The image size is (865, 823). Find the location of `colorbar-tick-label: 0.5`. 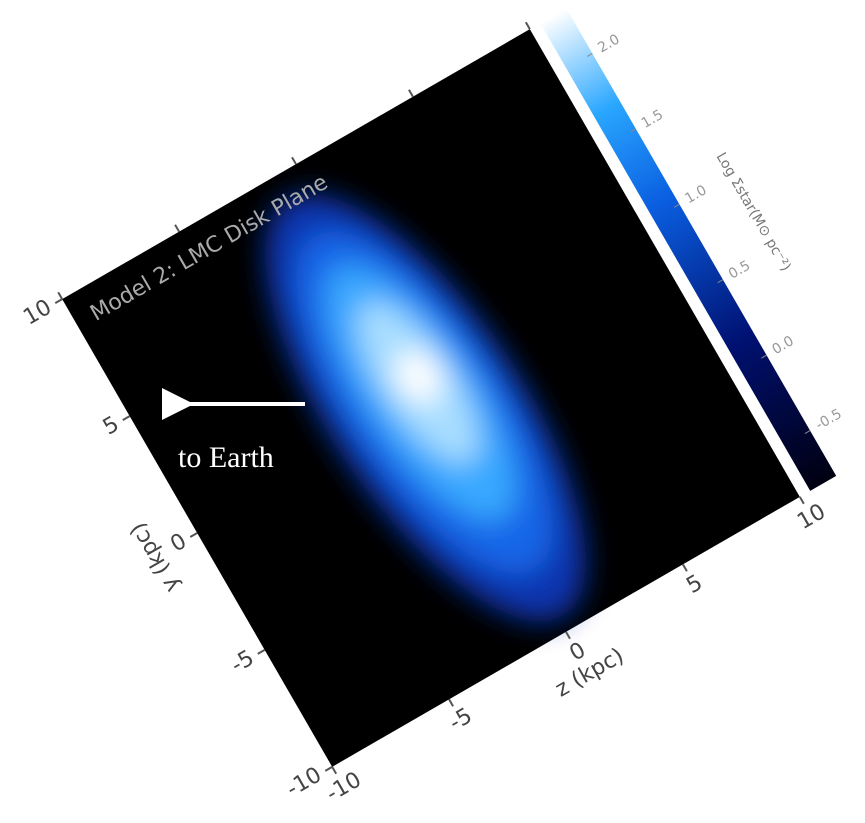

colorbar-tick-label: 0.5 is located at coordinates (739, 270).